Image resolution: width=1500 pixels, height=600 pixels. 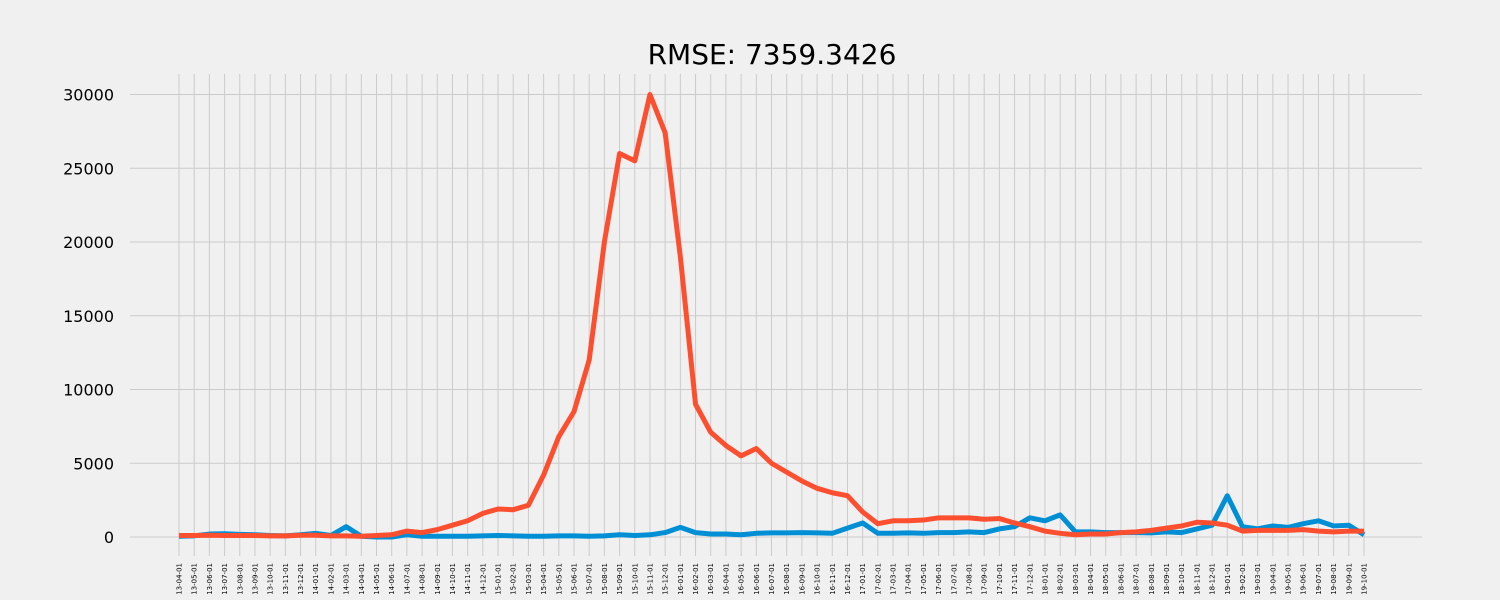 I want to click on x-tick-label: 15-09-01, so click(x=620, y=579).